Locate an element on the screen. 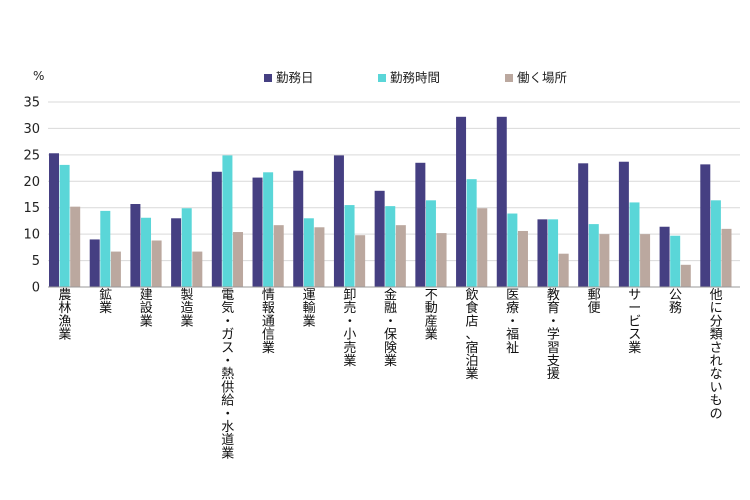  y-tick-label: 15 is located at coordinates (31, 208).